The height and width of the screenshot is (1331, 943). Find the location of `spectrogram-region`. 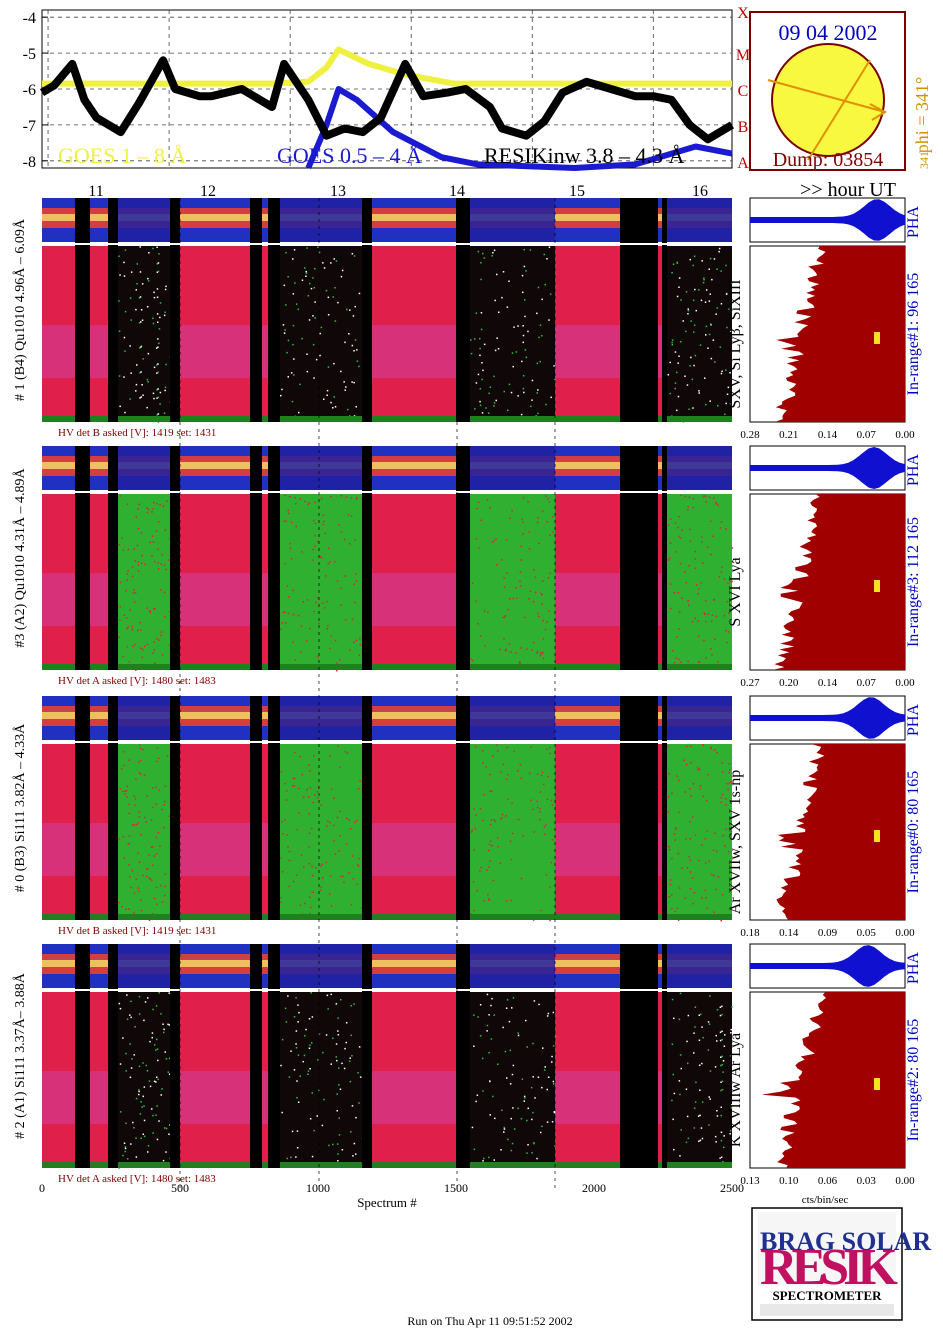

spectrogram-region is located at coordinates (512, 1080).